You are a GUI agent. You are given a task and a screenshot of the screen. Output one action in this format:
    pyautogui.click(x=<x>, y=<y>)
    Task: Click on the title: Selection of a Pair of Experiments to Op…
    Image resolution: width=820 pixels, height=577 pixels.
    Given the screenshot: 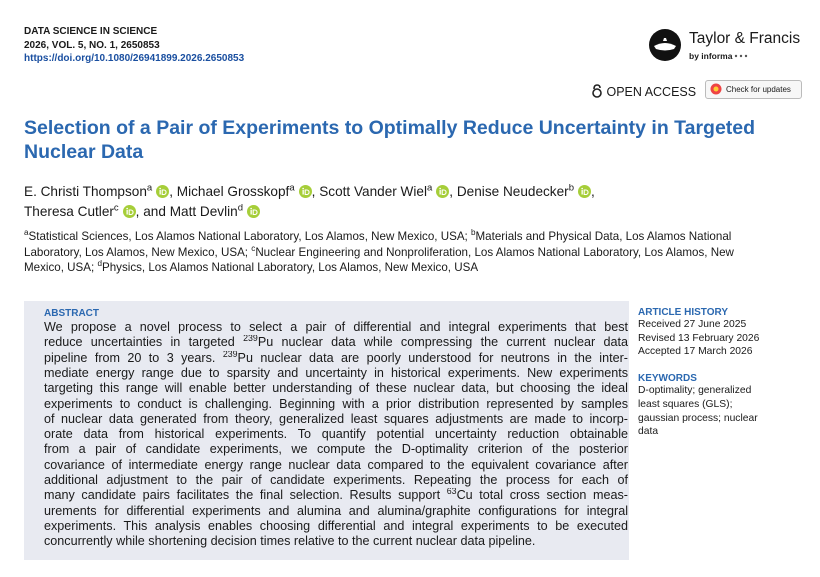 What is the action you would take?
    pyautogui.click(x=389, y=140)
    